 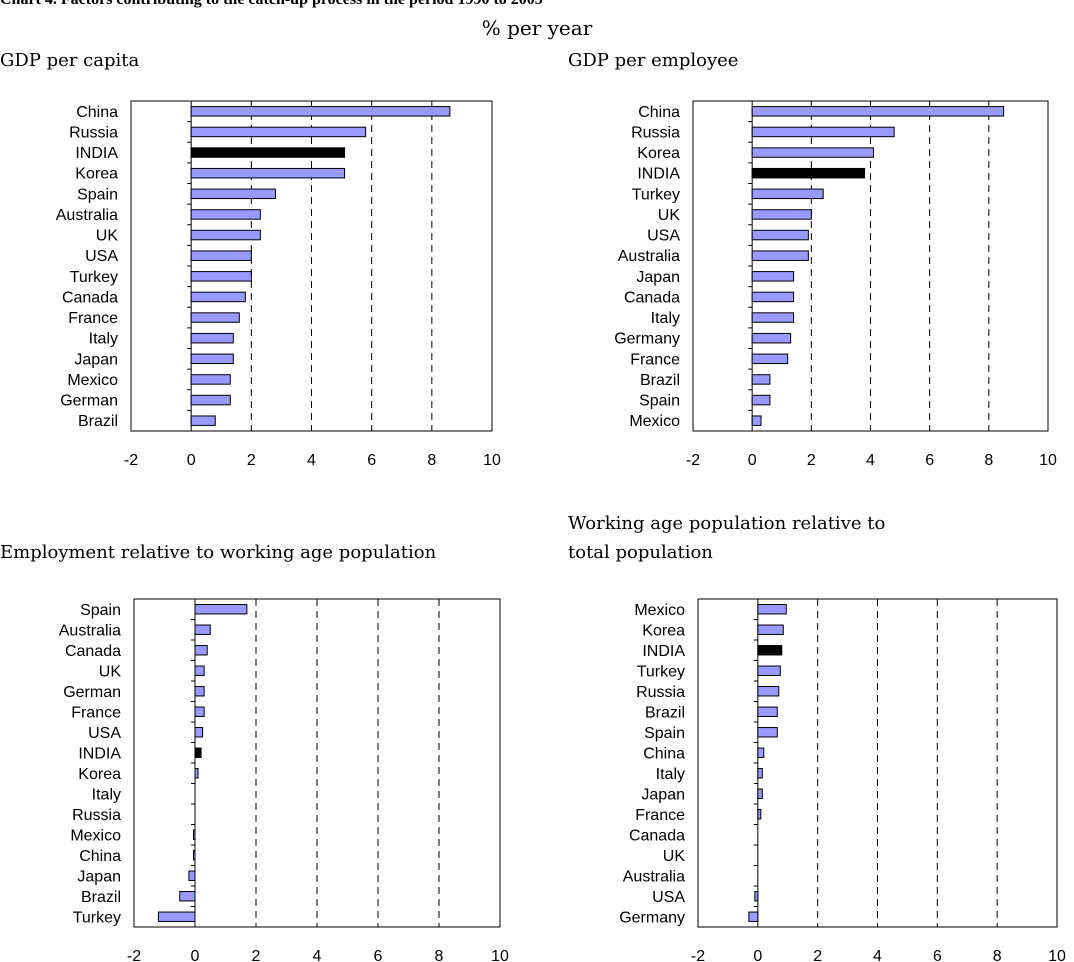 What do you see at coordinates (877, 955) in the screenshot?
I see `working-age-xtick-label: 4` at bounding box center [877, 955].